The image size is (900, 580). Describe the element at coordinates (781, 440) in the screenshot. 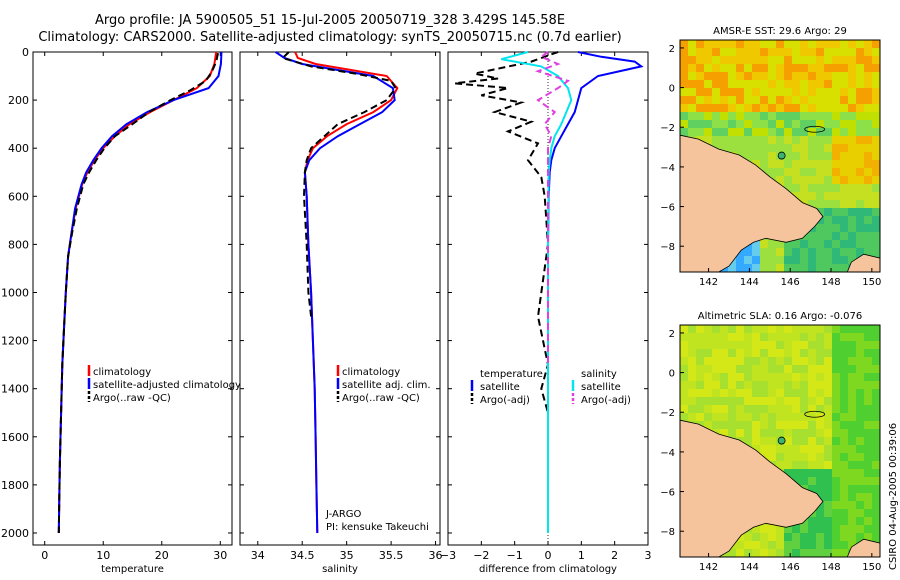

I see `argo-position-marker` at that location.